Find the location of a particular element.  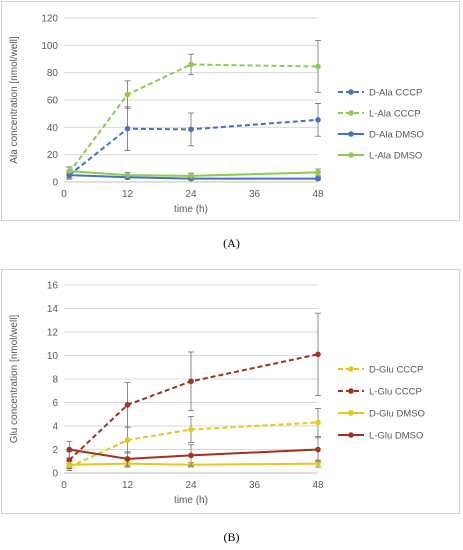

y-axis-label: Ala concentration [nmol/well] is located at coordinates (14, 100).